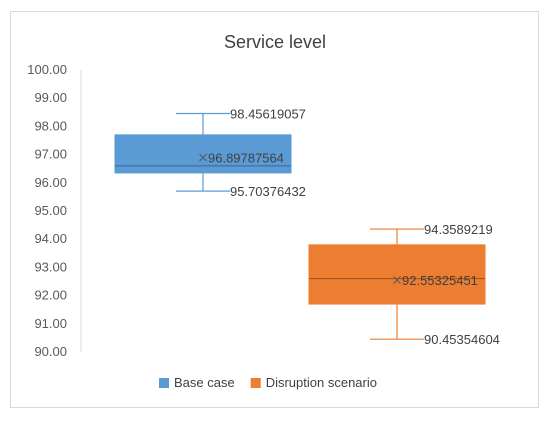 This screenshot has width=550, height=423. Describe the element at coordinates (50, 182) in the screenshot. I see `y-tick-label: 96.00` at that location.